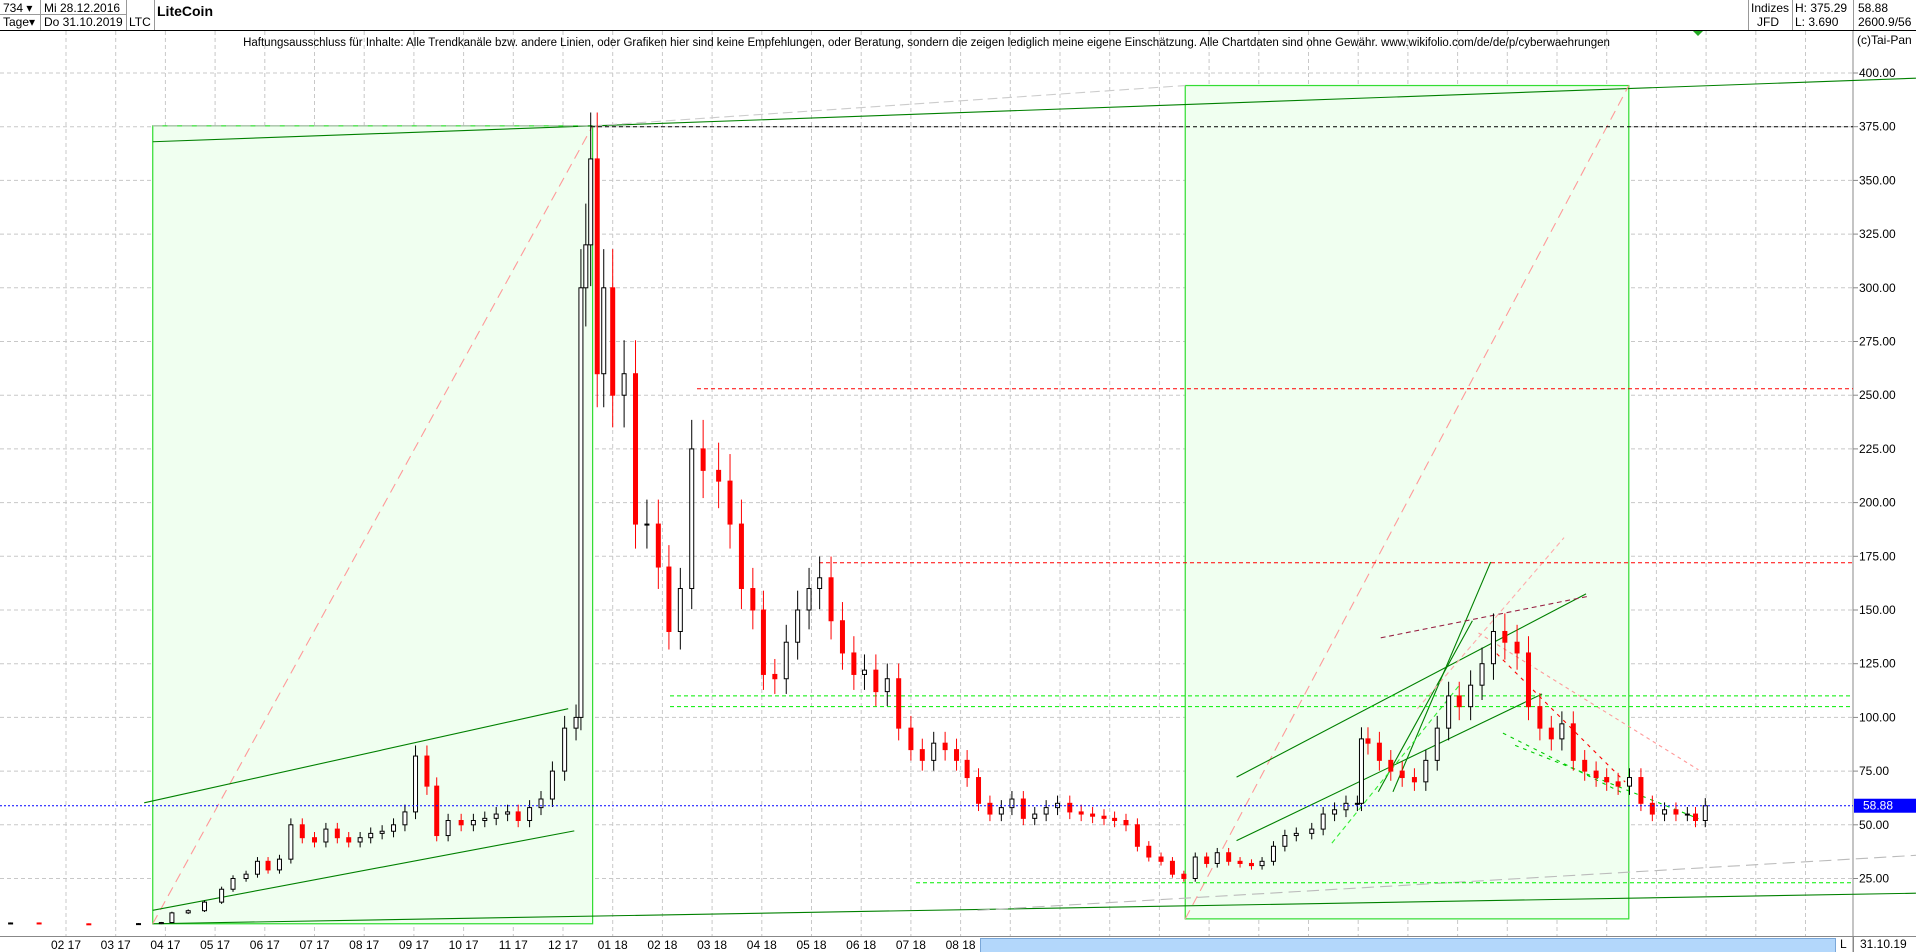 This screenshot has height=952, width=1916. I want to click on visible-range-highlight, so click(1408, 945).